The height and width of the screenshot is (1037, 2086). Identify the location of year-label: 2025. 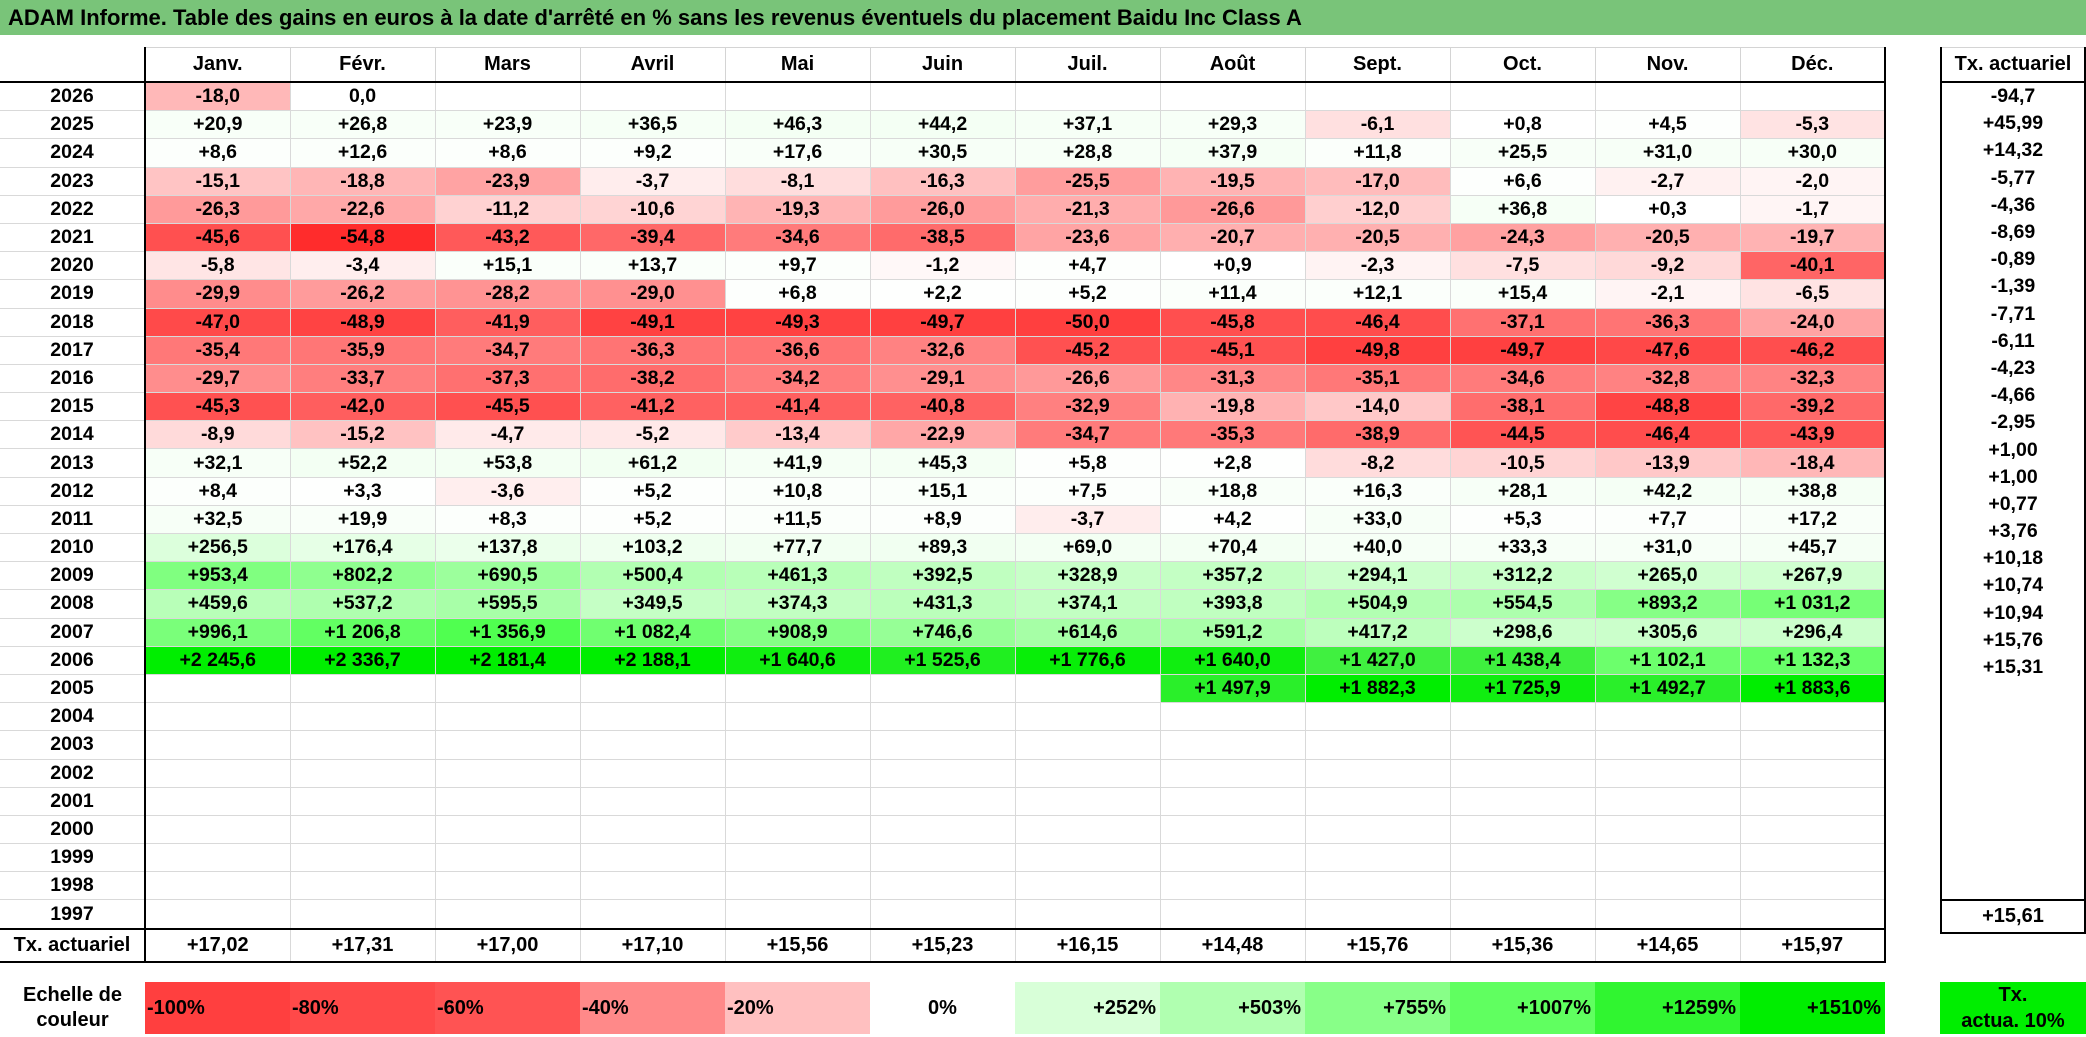
(73, 125).